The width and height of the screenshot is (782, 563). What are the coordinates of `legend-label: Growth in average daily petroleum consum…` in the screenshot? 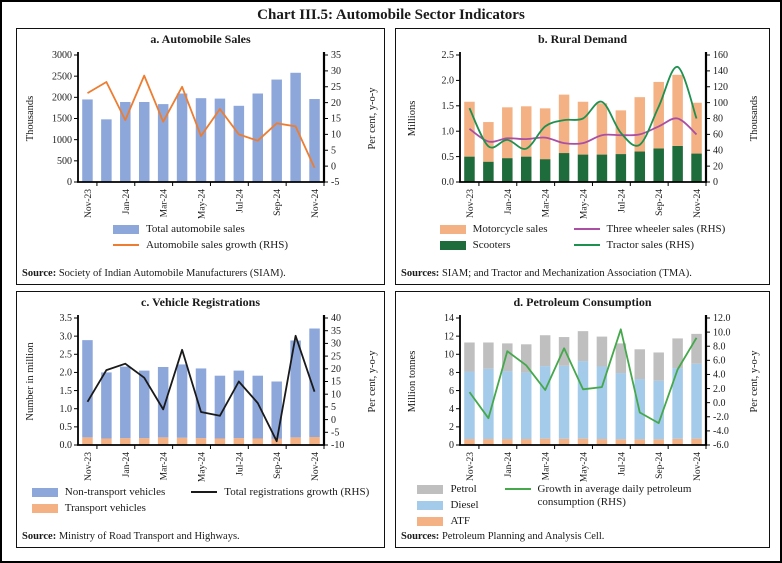 It's located at (614, 495).